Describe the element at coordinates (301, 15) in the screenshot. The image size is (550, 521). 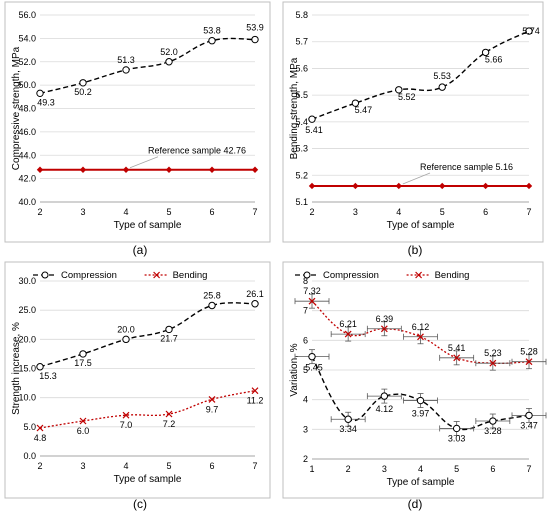
I see `y-tick-label: 5.8` at that location.